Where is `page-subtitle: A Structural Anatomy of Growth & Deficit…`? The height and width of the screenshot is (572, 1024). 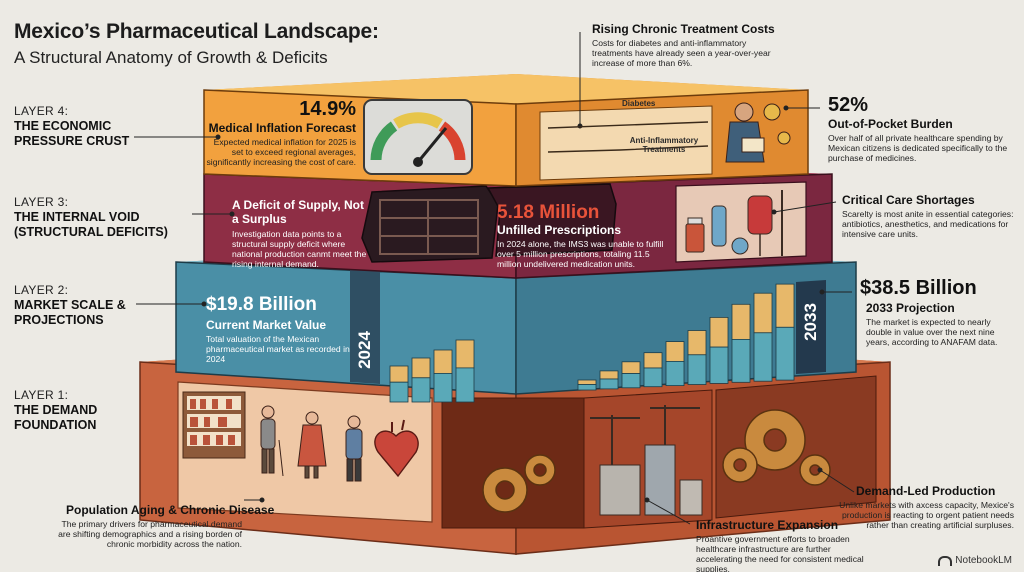
page-subtitle: A Structural Anatomy of Growth & Deficit… is located at coordinates (171, 57).